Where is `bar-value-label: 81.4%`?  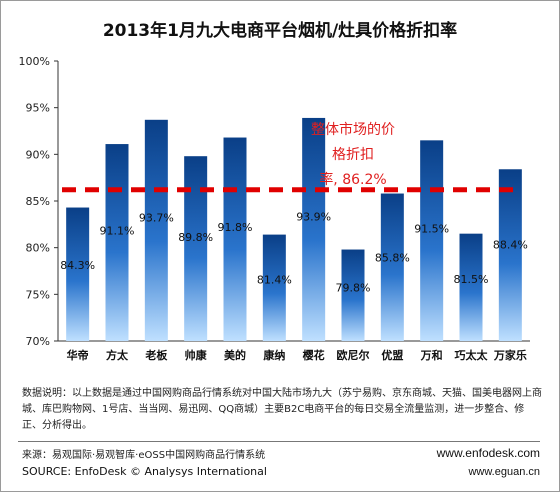 bar-value-label: 81.4% is located at coordinates (274, 280).